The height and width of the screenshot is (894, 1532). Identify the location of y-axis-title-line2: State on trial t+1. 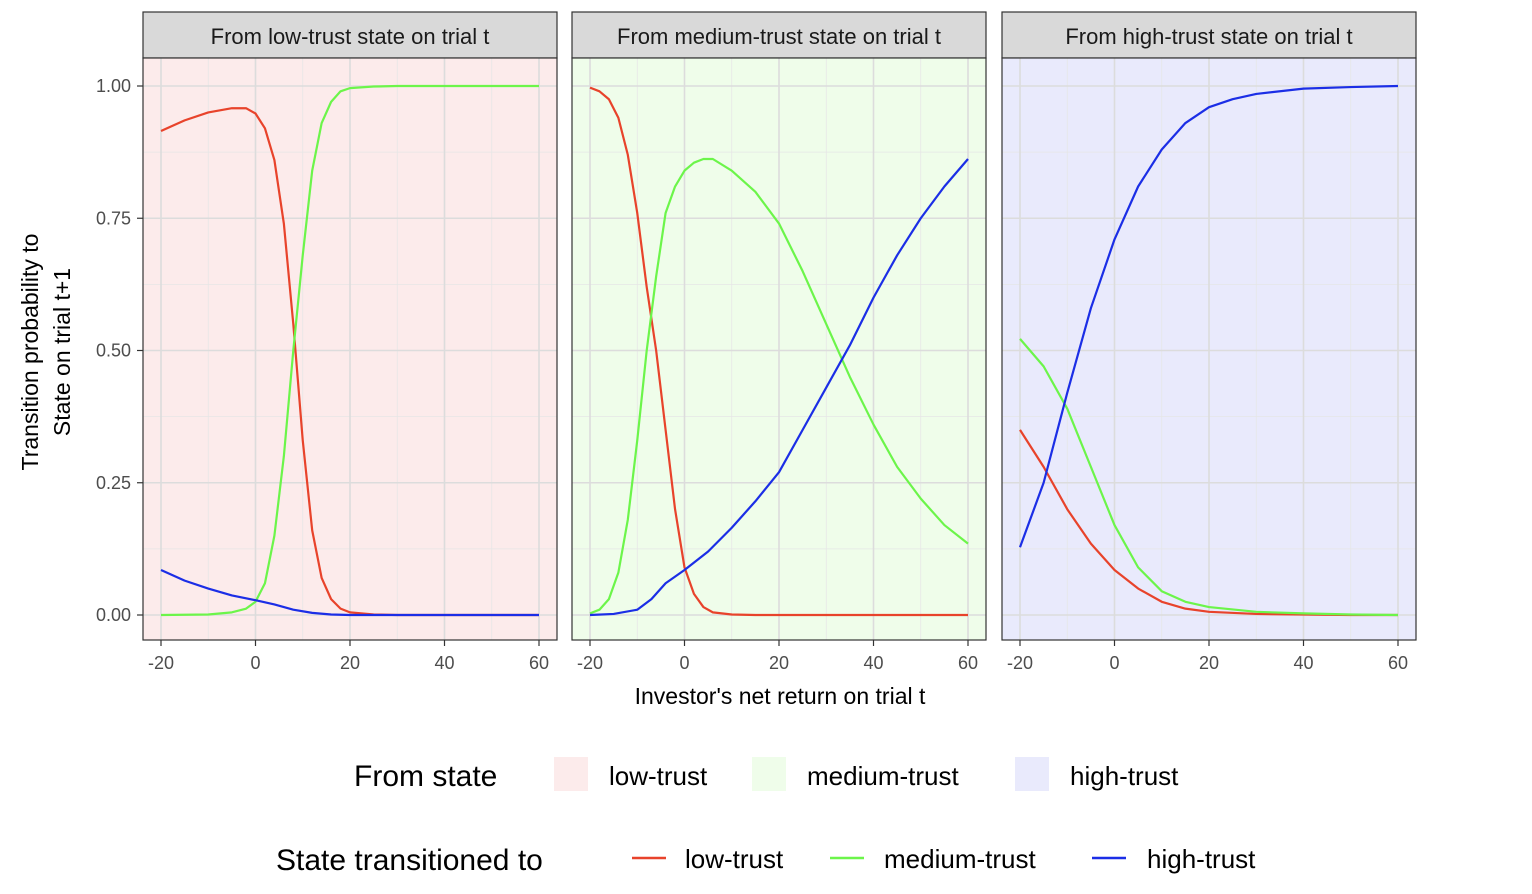
(62, 352).